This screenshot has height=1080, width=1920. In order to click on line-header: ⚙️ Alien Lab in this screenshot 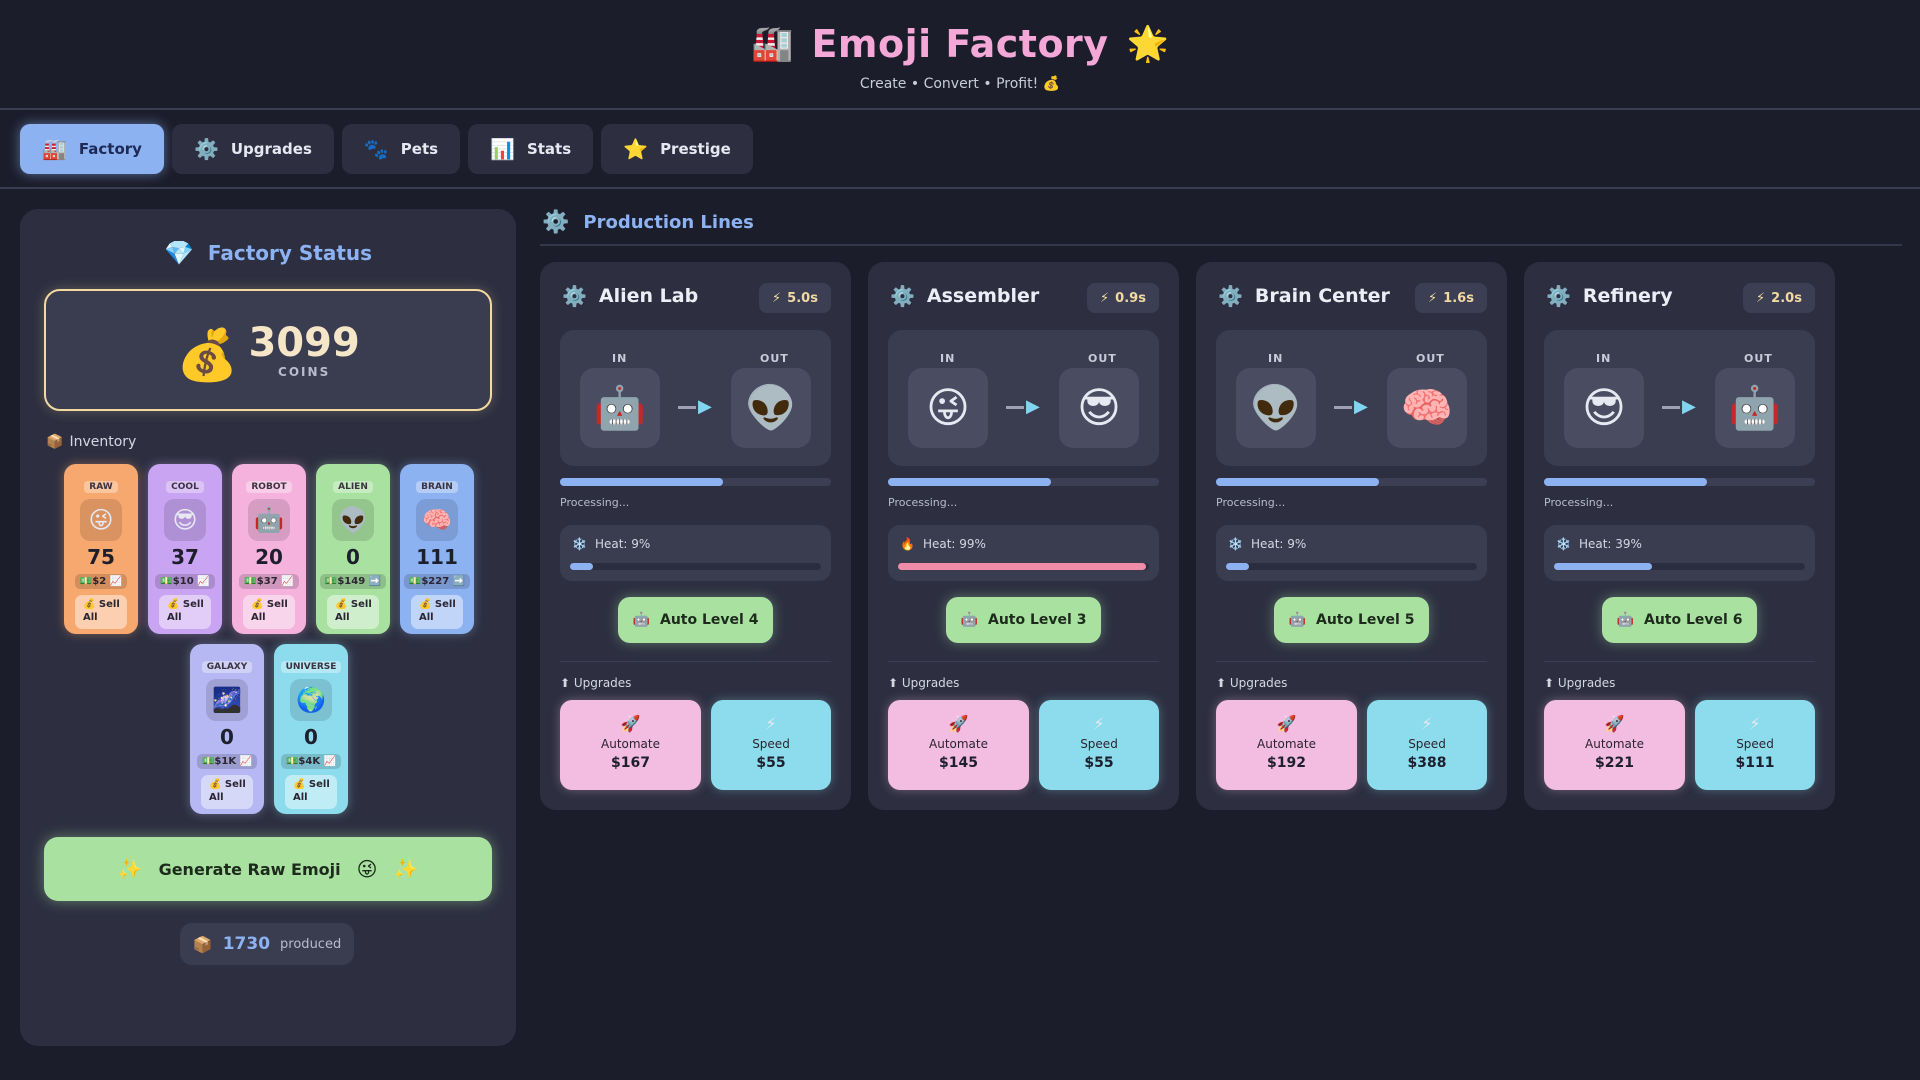, I will do `click(630, 296)`.